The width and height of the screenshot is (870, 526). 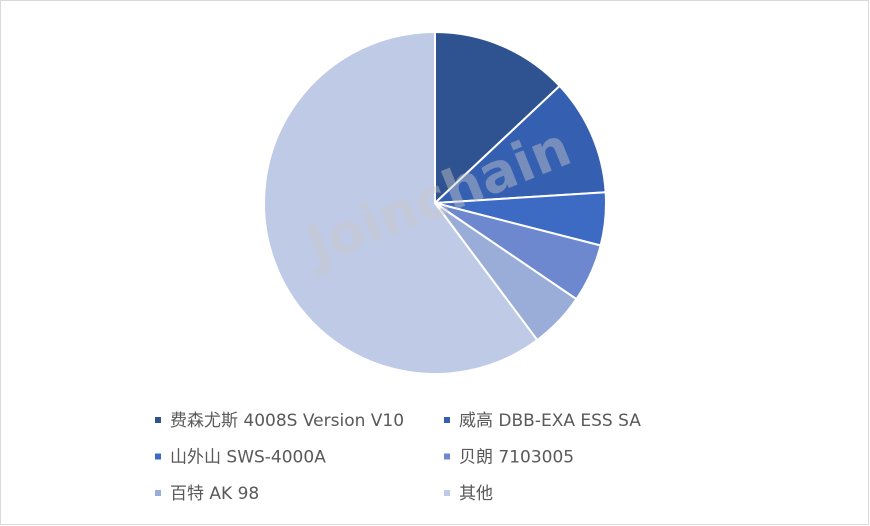 What do you see at coordinates (248, 458) in the screenshot?
I see `legend-label: 山外山 SWS-4000A` at bounding box center [248, 458].